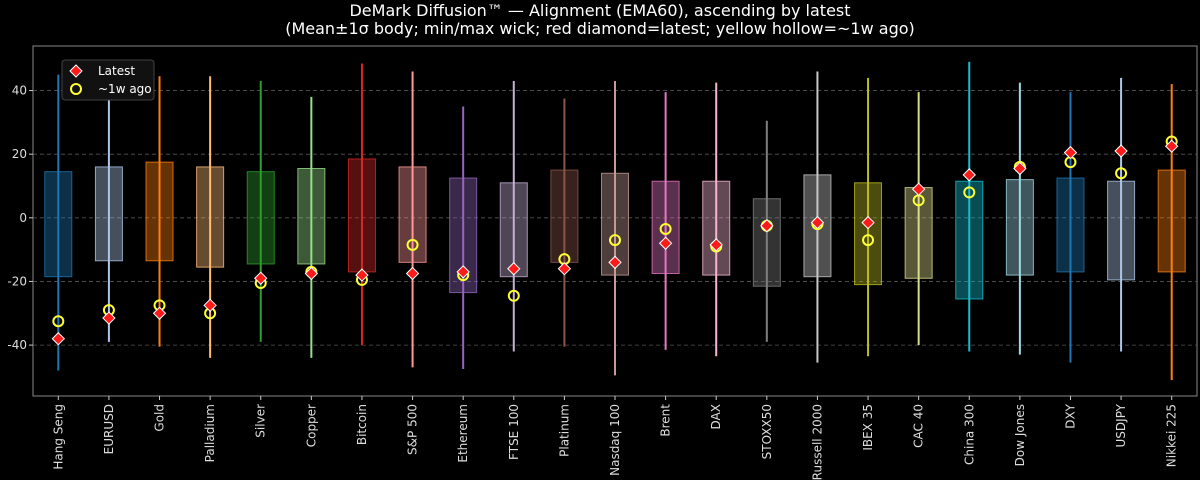 Image resolution: width=1200 pixels, height=480 pixels. I want to click on y-tick-label: 40, so click(19, 91).